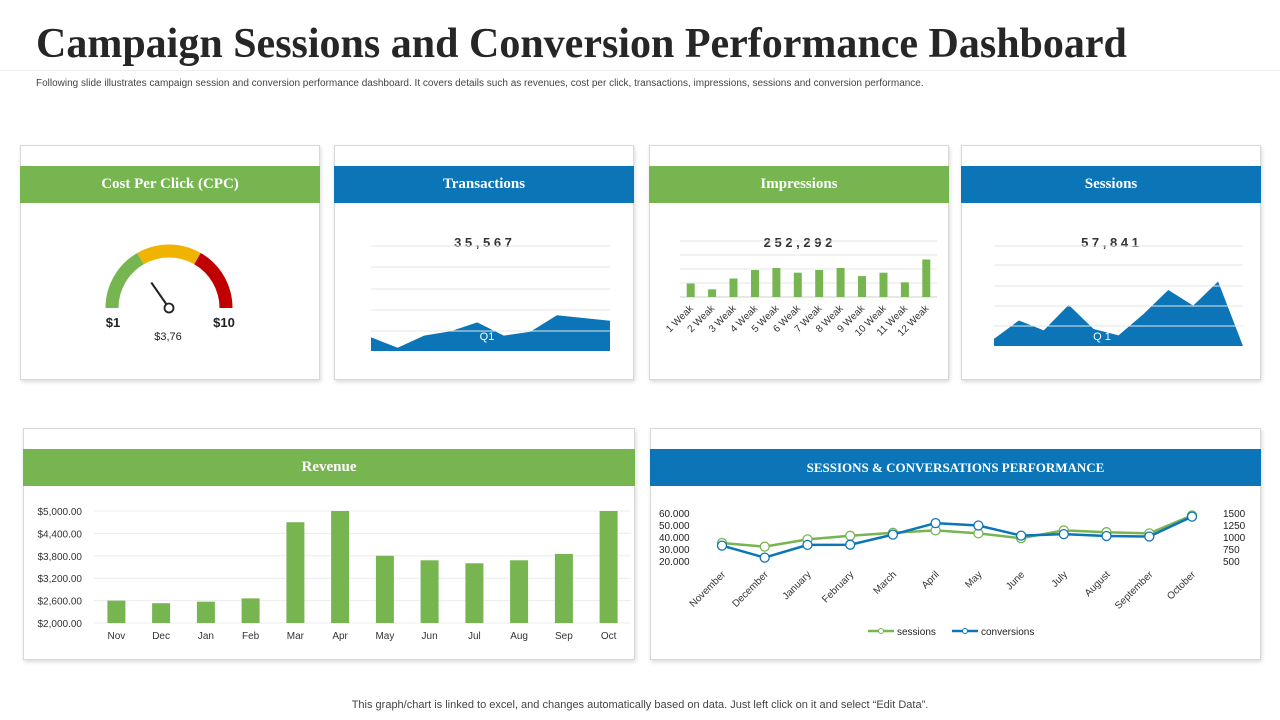 The image size is (1280, 720). Describe the element at coordinates (1060, 579) in the screenshot. I see `performance-x-tick: July` at that location.